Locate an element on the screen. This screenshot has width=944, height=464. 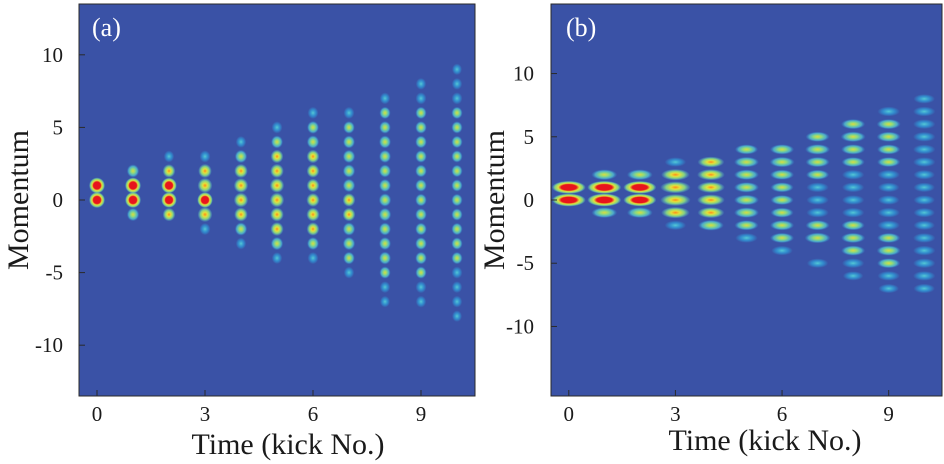
x-tick-label-b-9: 9 is located at coordinates (888, 414).